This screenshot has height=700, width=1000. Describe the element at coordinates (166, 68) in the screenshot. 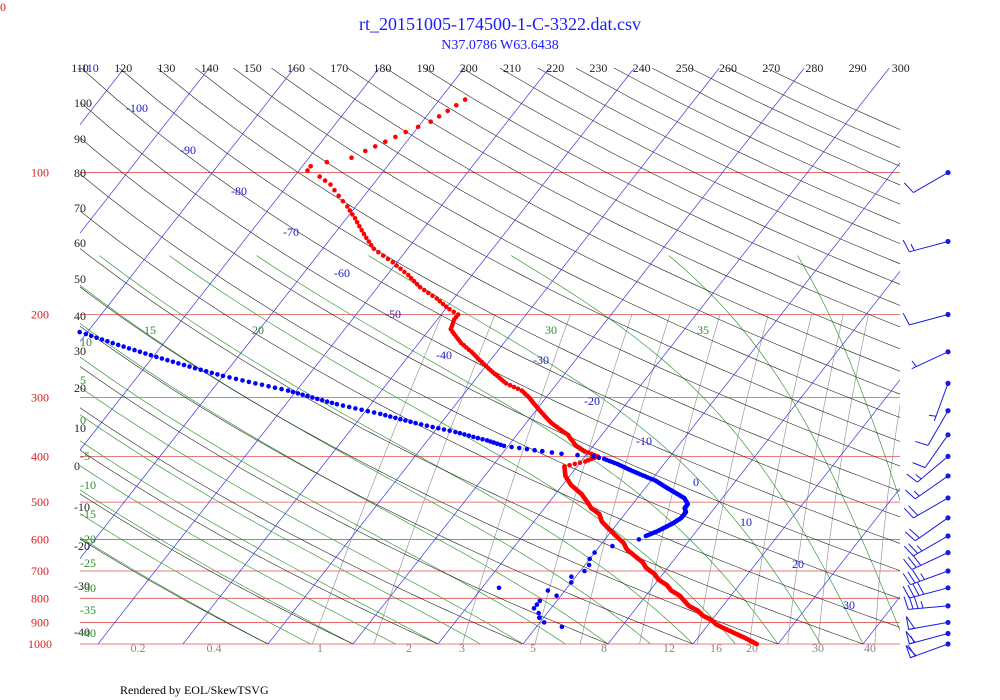

I see `temperature-tick-label: 130` at that location.